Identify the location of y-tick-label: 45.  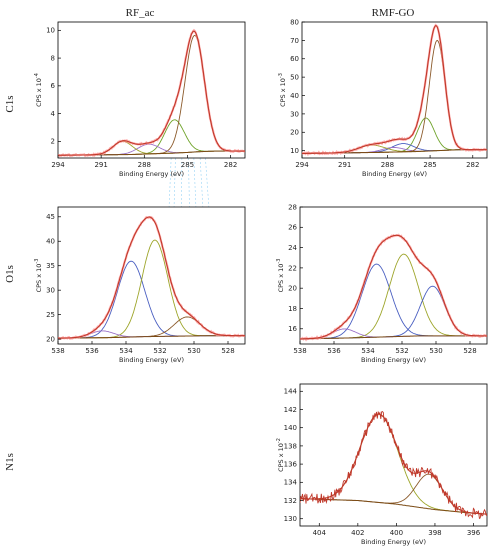
(50, 217).